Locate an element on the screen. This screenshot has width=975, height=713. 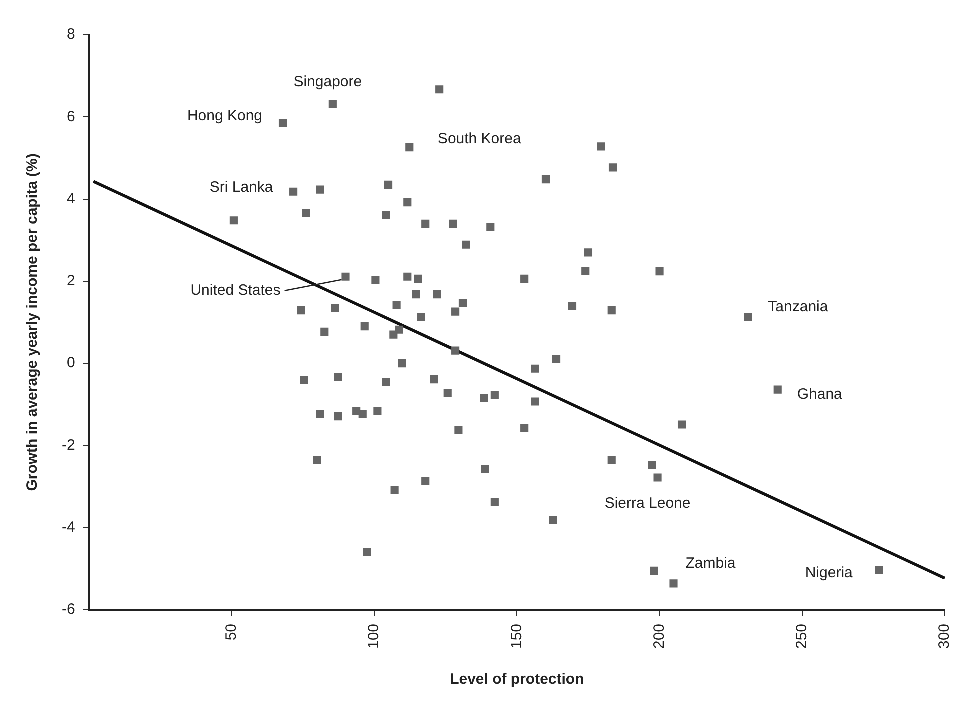
annotation: South Korea is located at coordinates (480, 139).